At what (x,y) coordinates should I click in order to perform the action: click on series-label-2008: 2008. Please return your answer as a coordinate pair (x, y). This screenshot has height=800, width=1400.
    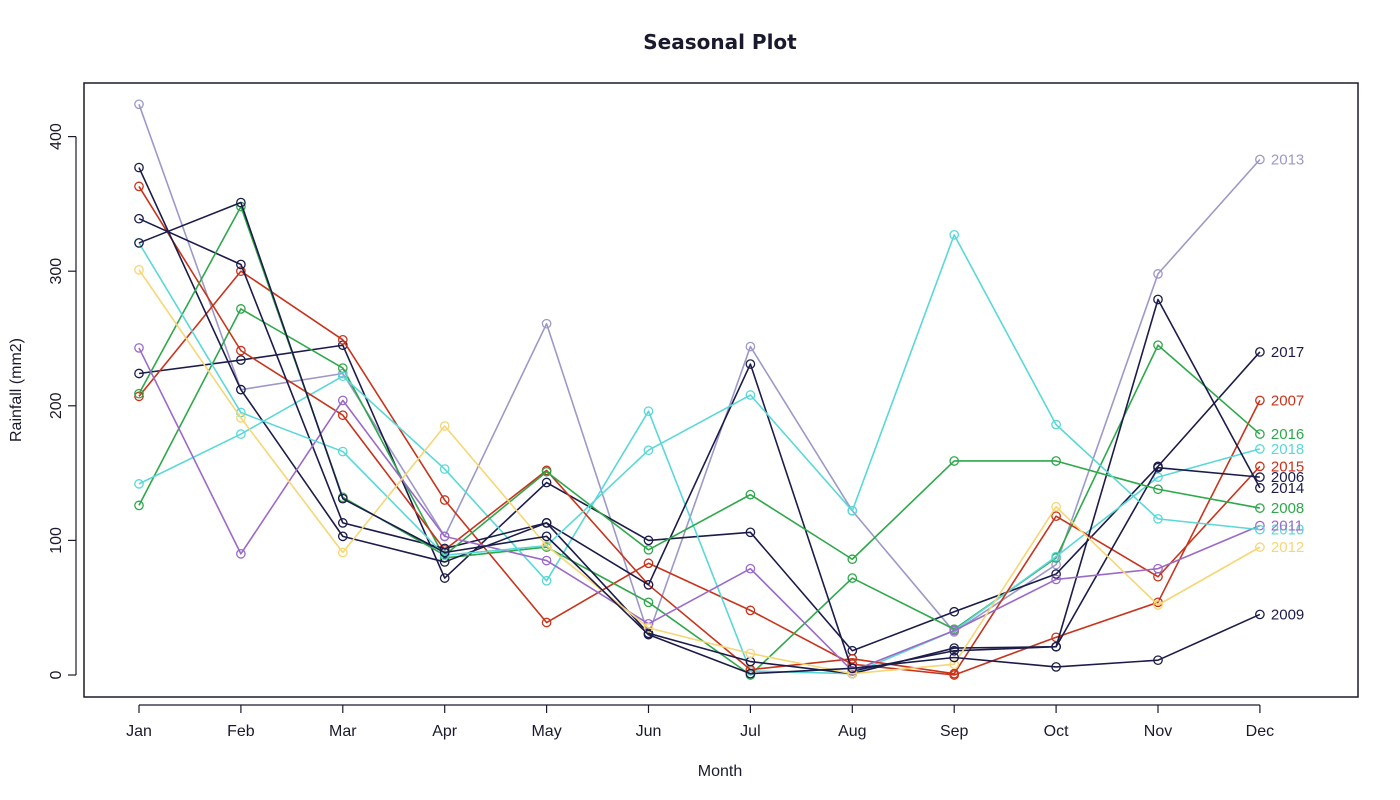
    Looking at the image, I should click on (1287, 508).